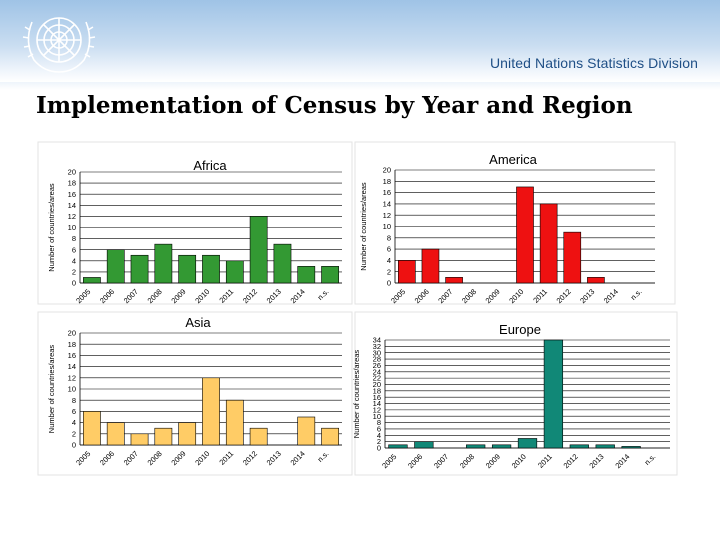  What do you see at coordinates (593, 63) in the screenshot?
I see `organization-name: United Nations Statistics Division` at bounding box center [593, 63].